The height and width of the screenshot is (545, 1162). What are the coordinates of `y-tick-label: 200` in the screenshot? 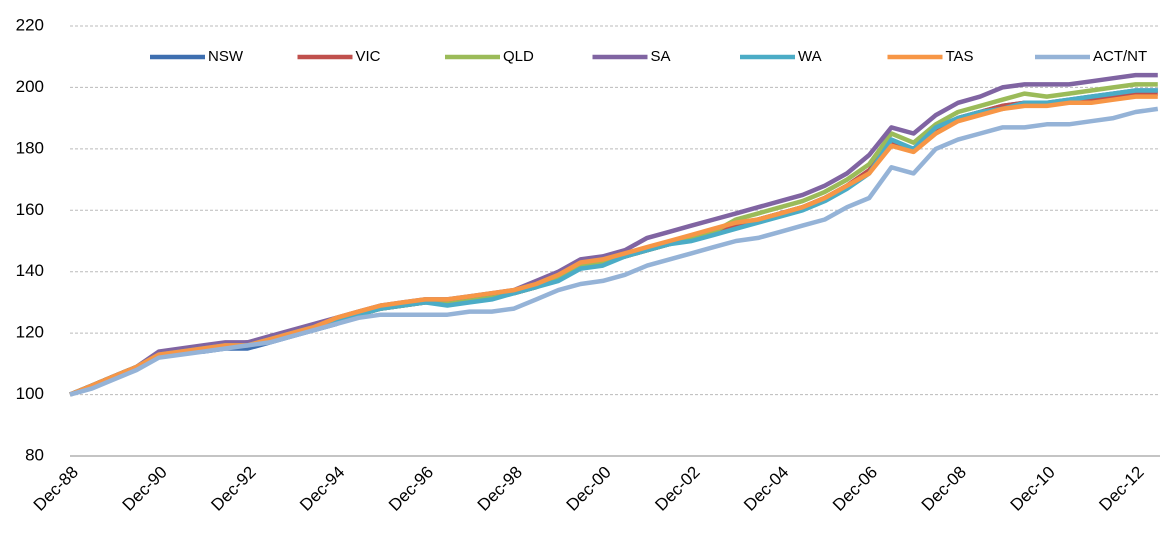 It's located at (30, 86).